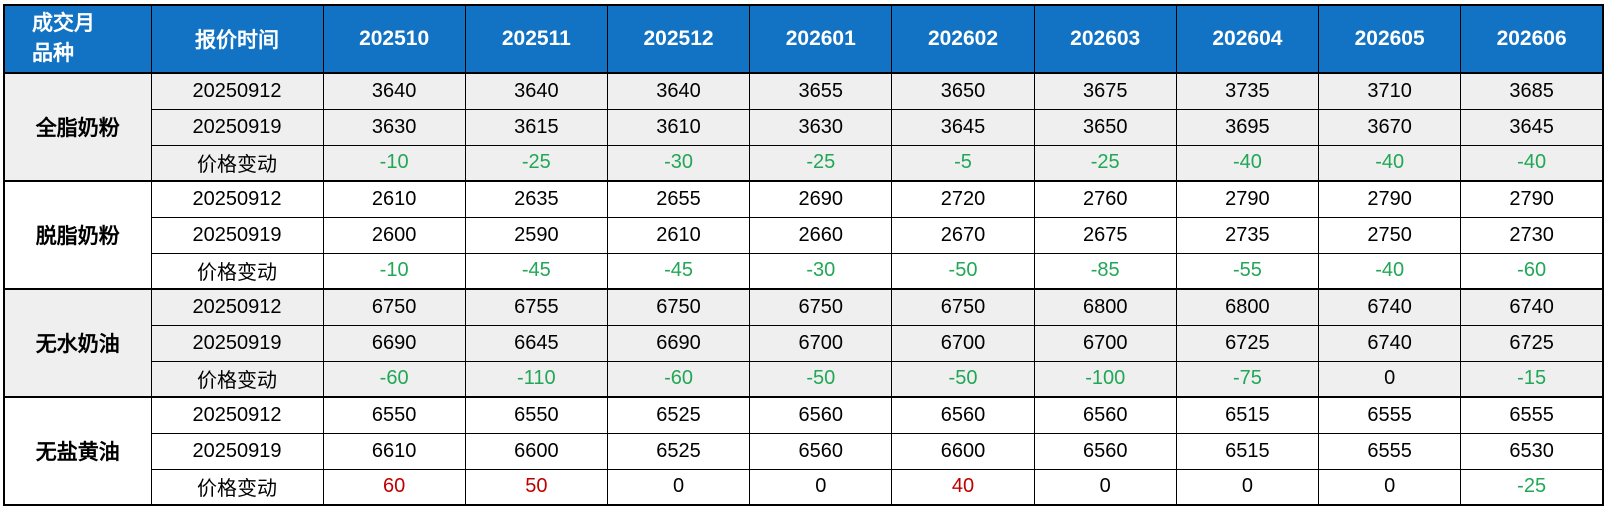 The width and height of the screenshot is (1608, 515). What do you see at coordinates (821, 235) in the screenshot?
I see `price-value-cell: 2660` at bounding box center [821, 235].